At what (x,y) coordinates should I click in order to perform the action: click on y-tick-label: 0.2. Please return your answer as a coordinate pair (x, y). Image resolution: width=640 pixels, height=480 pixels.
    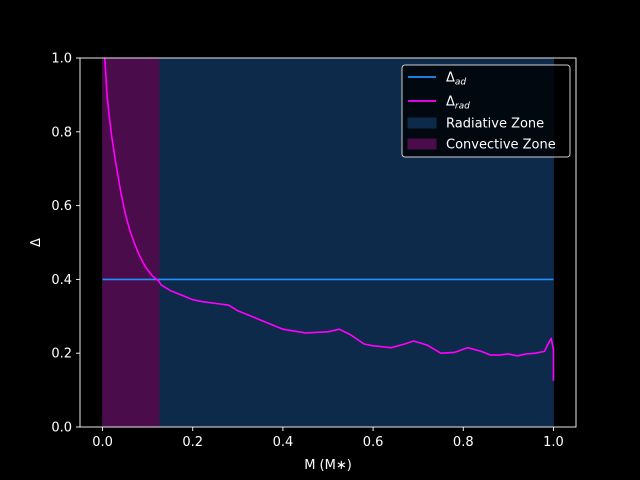
    Looking at the image, I should click on (61, 354).